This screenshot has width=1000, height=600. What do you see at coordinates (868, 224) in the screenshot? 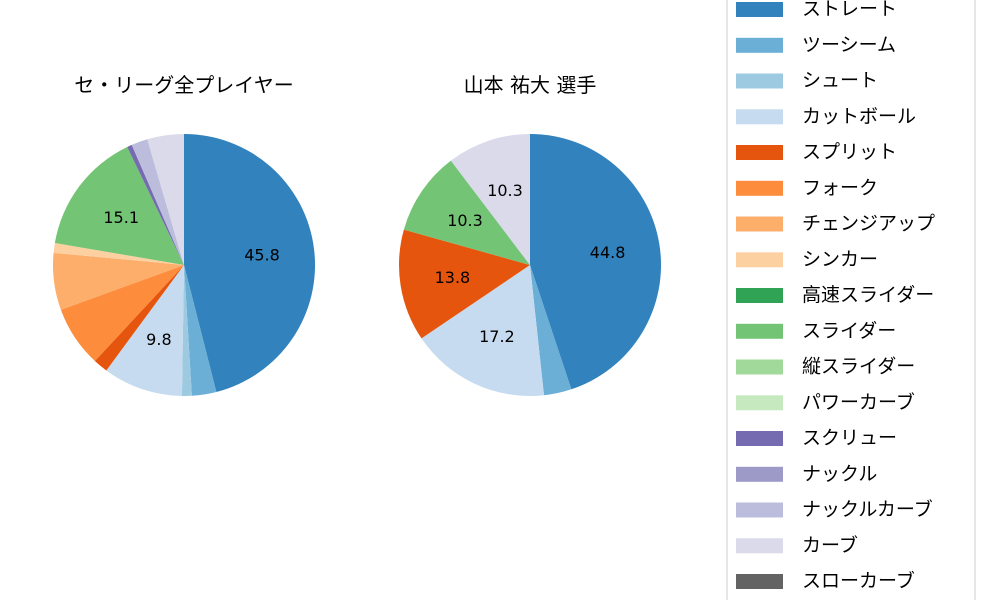
I see `legend-label: チェンジアップ` at bounding box center [868, 224].